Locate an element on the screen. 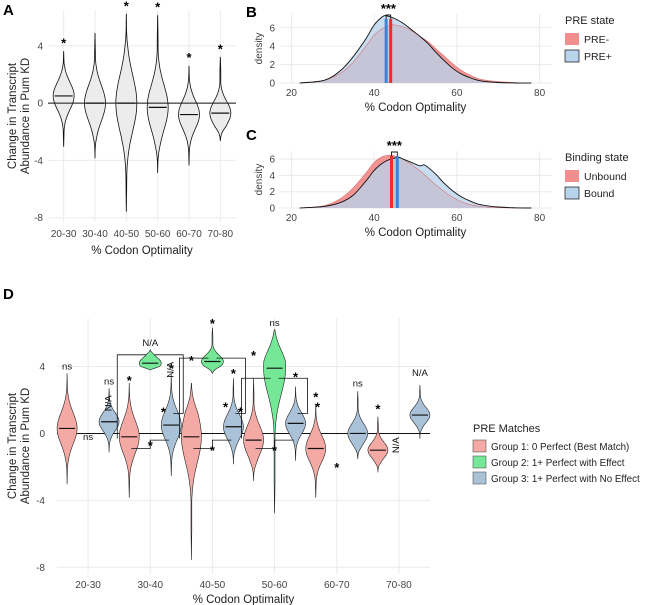 The image size is (663, 605). panel-d-xtick: 40-50 is located at coordinates (213, 585).